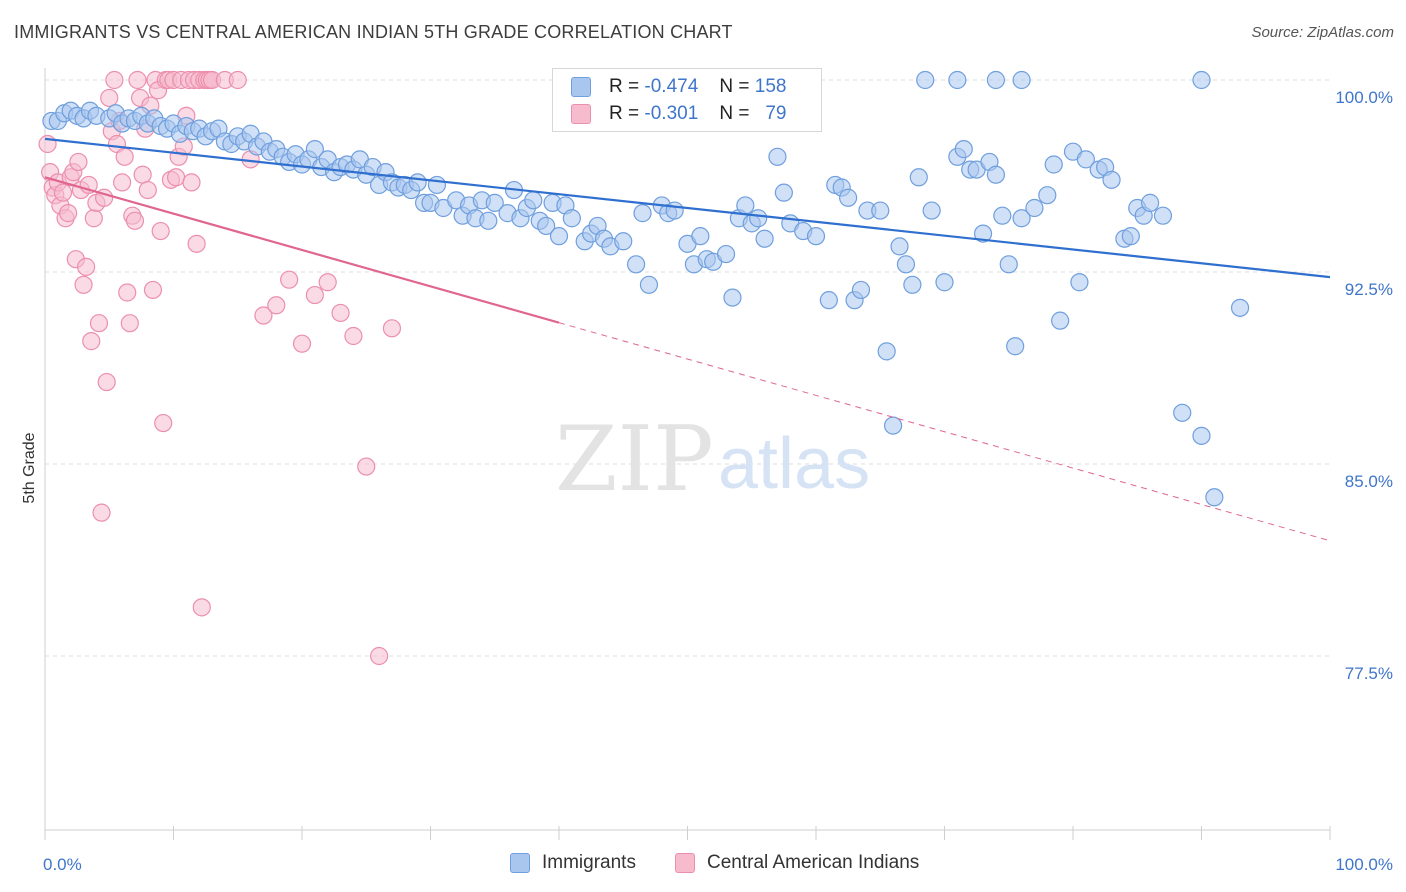 This screenshot has height=892, width=1406. I want to click on legend-item-central-american-indians: Central American Indians, so click(797, 863).